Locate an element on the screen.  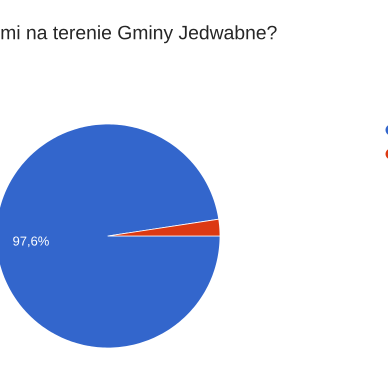
chart-title: mi na terenie Gminy Jedwabne? is located at coordinates (139, 34).